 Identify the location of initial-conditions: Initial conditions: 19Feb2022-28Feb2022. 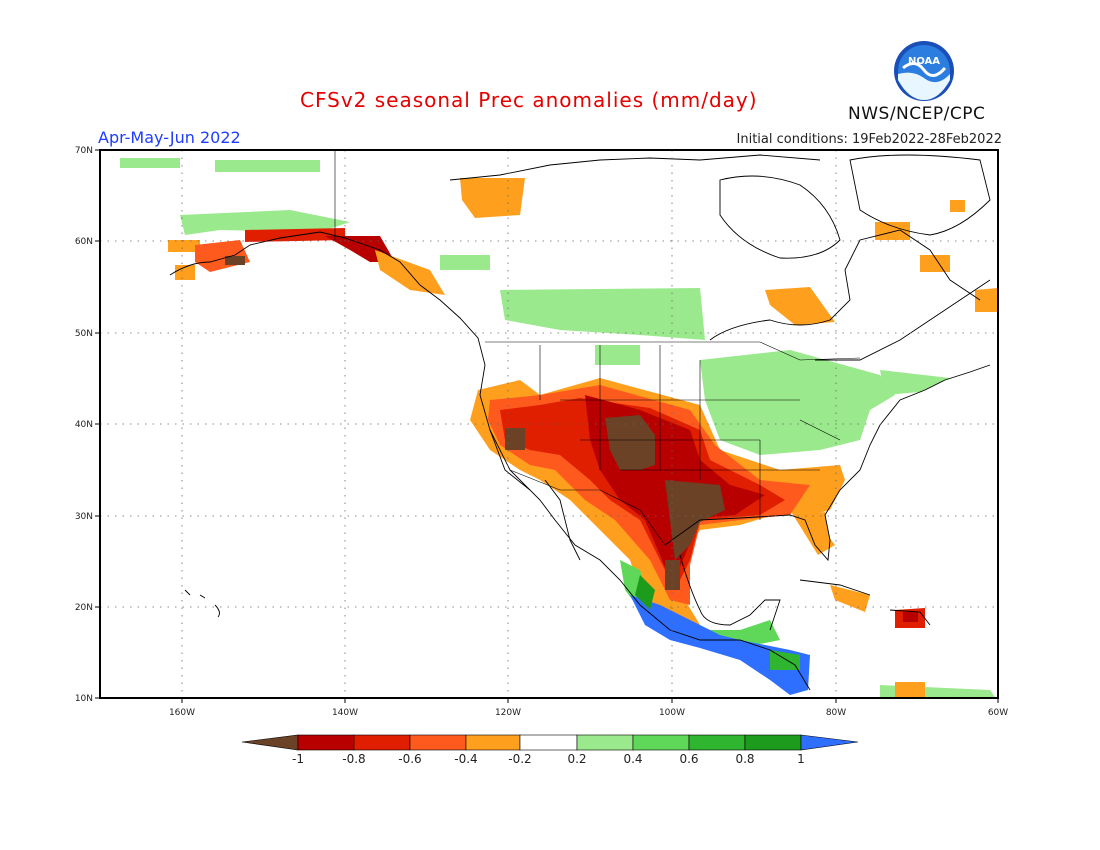
(869, 139).